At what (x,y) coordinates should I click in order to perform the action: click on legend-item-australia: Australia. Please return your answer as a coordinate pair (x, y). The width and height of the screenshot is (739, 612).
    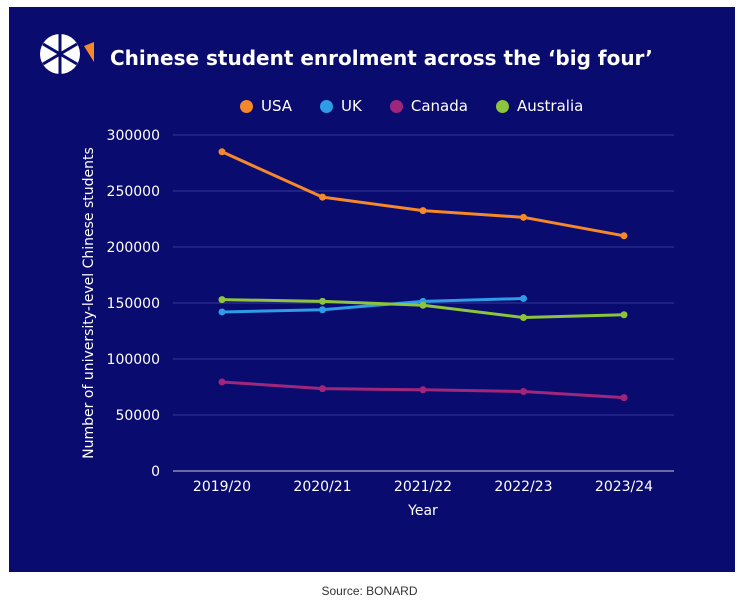
    Looking at the image, I should click on (539, 106).